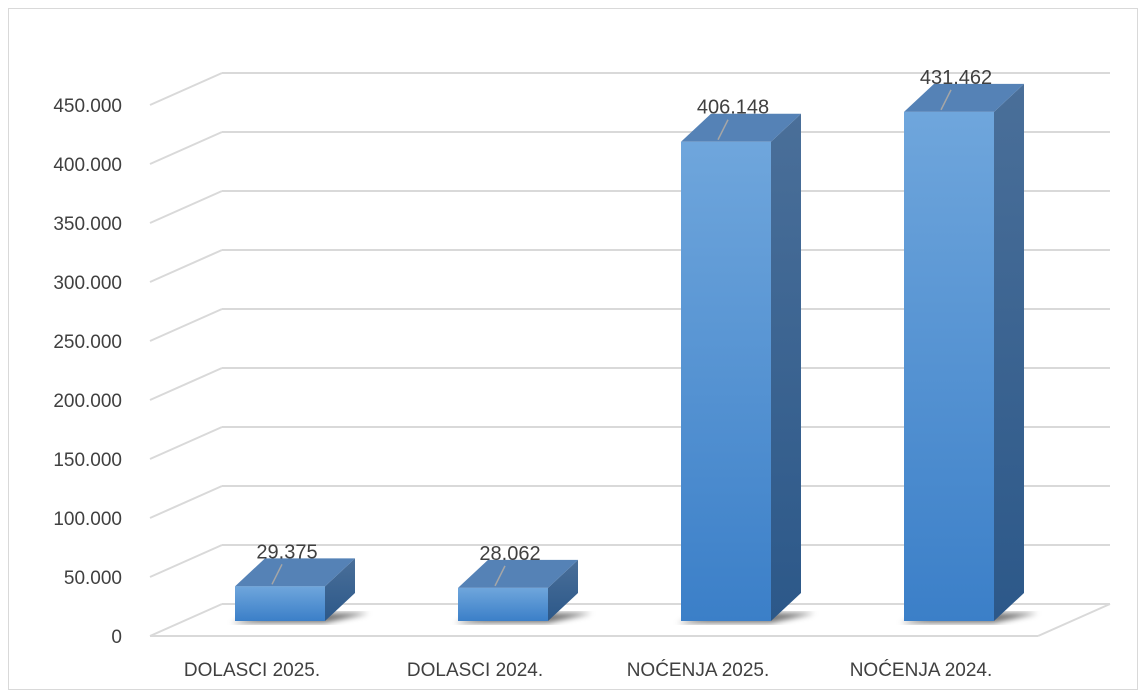 This screenshot has height=698, width=1148. I want to click on floor-right-edge, so click(1074, 620).